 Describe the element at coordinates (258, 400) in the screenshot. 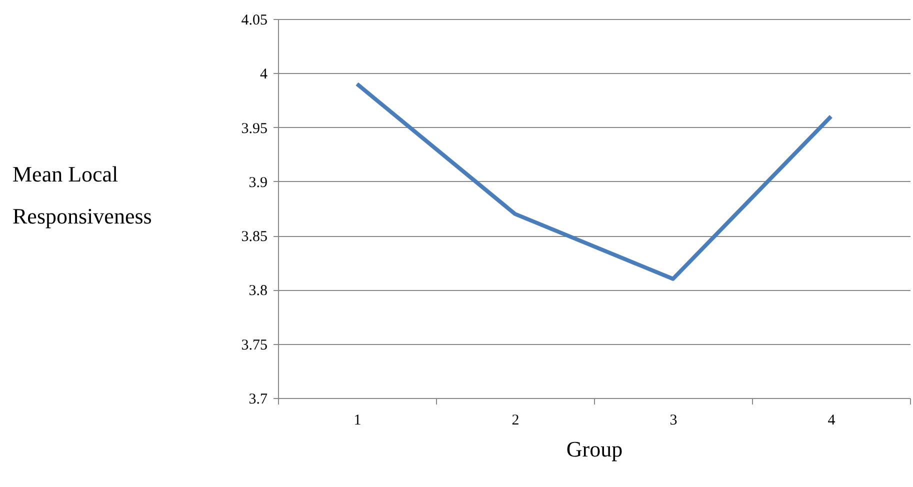

I see `y-tick-label: 3.7` at that location.